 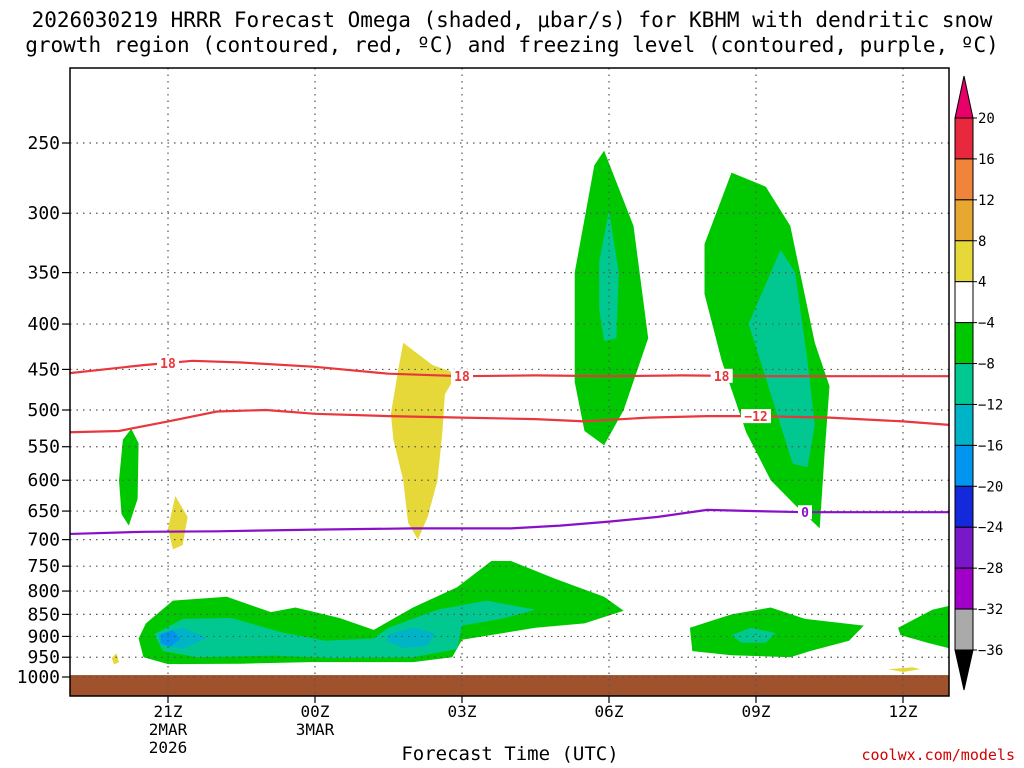 What do you see at coordinates (43, 566) in the screenshot?
I see `y-tick-label-750: 750` at bounding box center [43, 566].